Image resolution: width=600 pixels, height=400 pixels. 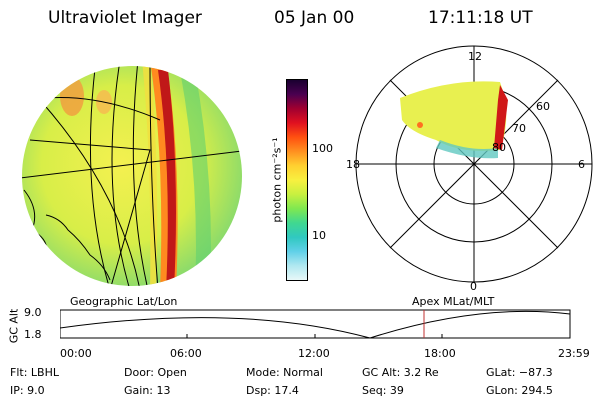 I want to click on date-label: 05 Jan 00, so click(x=314, y=18).